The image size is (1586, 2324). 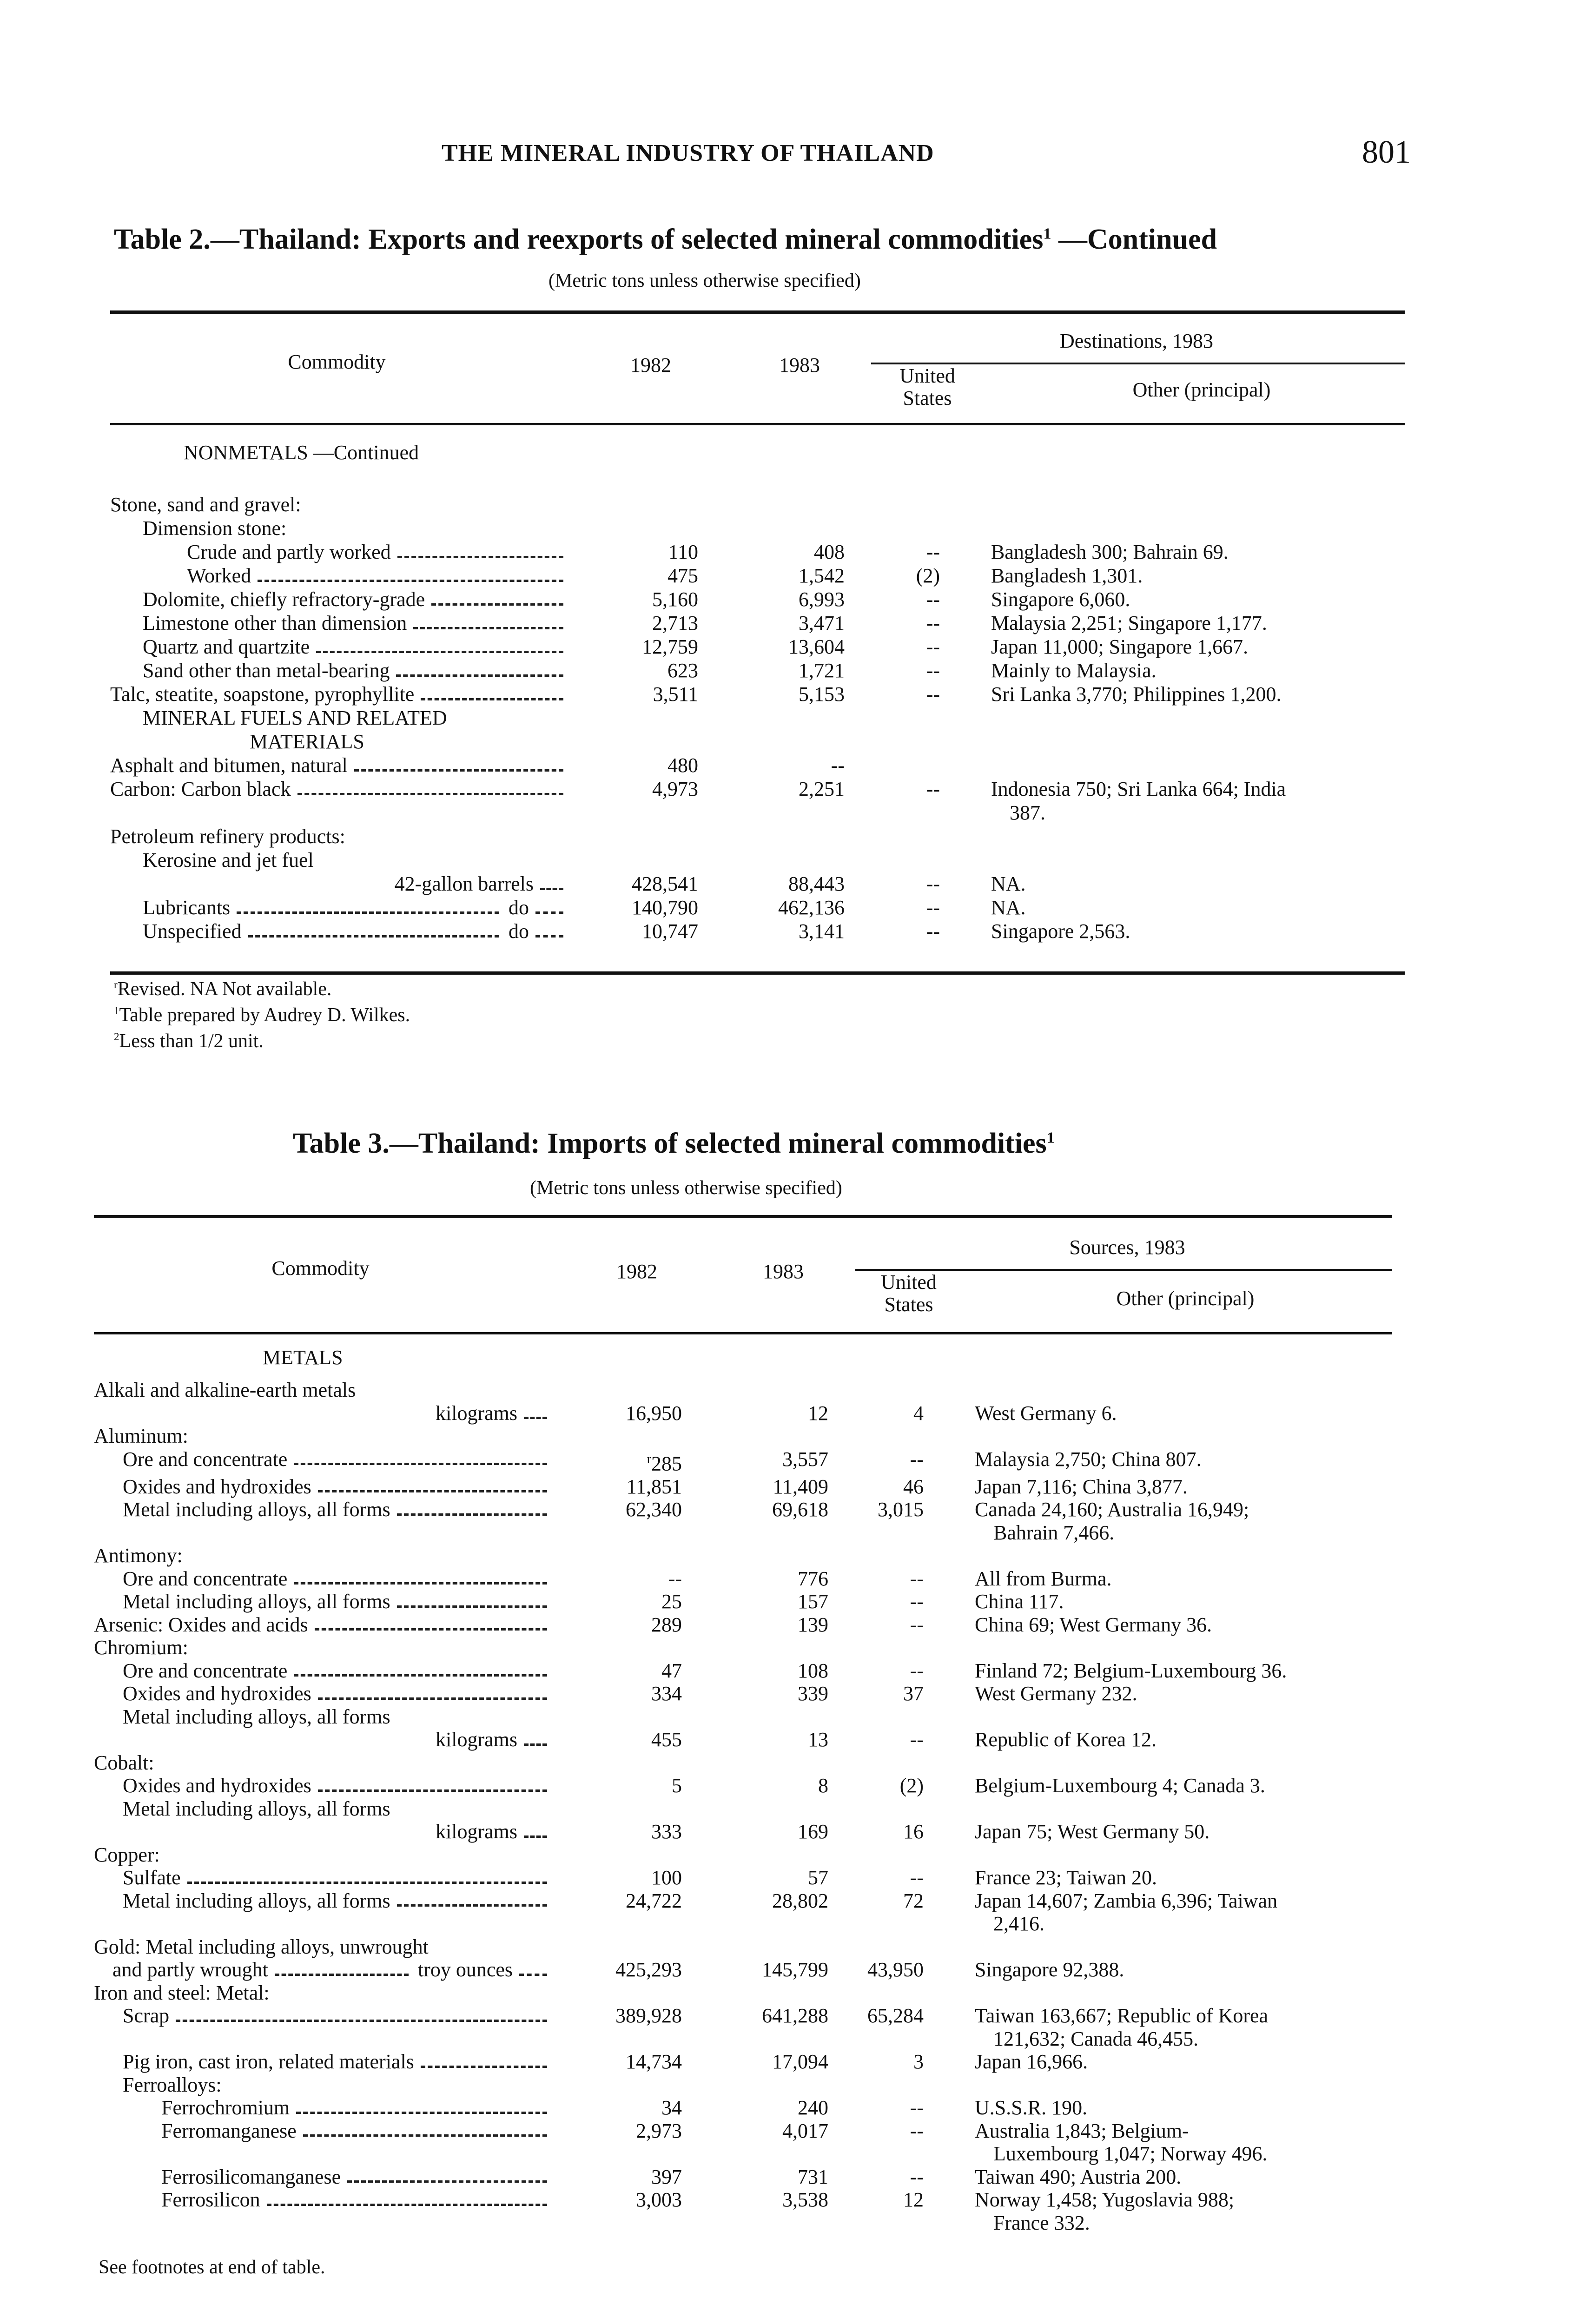 What do you see at coordinates (336, 504) in the screenshot?
I see `commodity-cell: Stone, sand and gravel:` at bounding box center [336, 504].